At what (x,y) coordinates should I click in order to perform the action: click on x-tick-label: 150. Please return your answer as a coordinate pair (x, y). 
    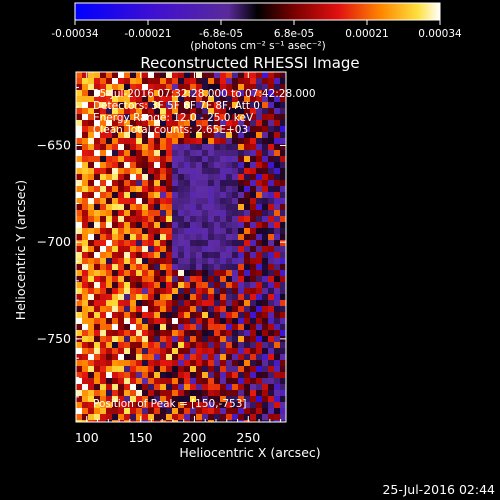
    Looking at the image, I should click on (141, 437).